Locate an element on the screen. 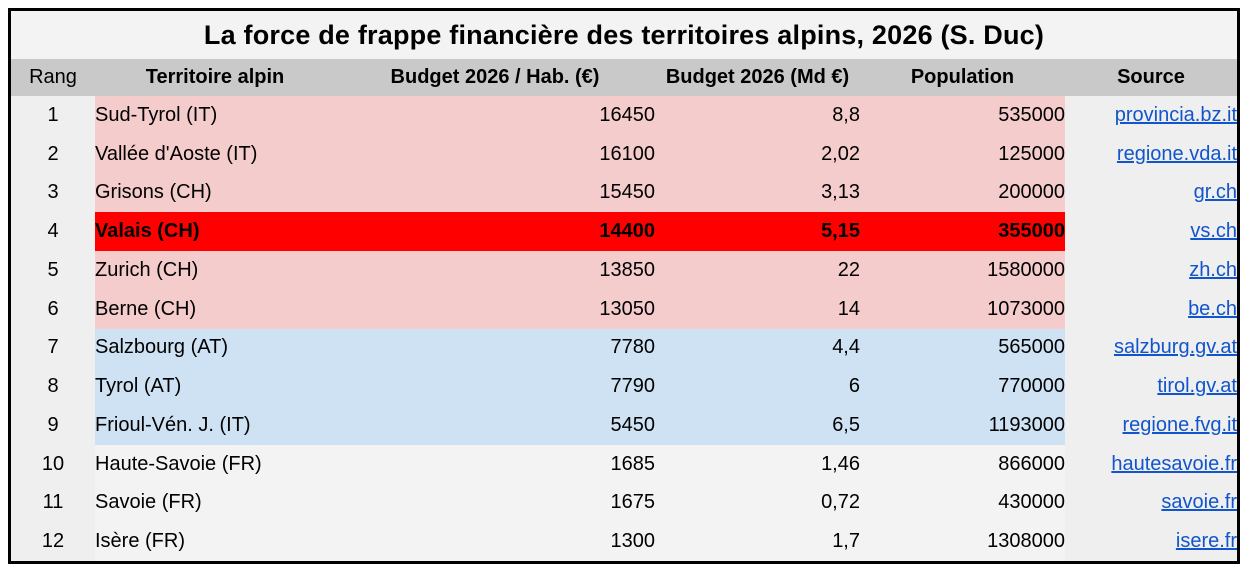  rank-cell: 10 is located at coordinates (53, 464).